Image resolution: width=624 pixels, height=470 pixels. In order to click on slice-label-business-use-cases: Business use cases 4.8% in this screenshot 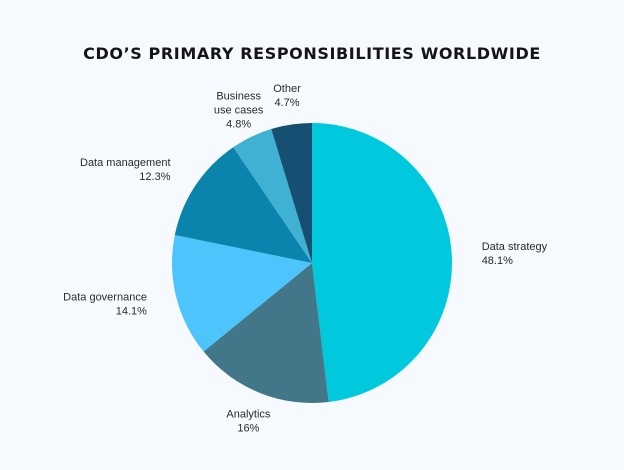, I will do `click(239, 111)`.